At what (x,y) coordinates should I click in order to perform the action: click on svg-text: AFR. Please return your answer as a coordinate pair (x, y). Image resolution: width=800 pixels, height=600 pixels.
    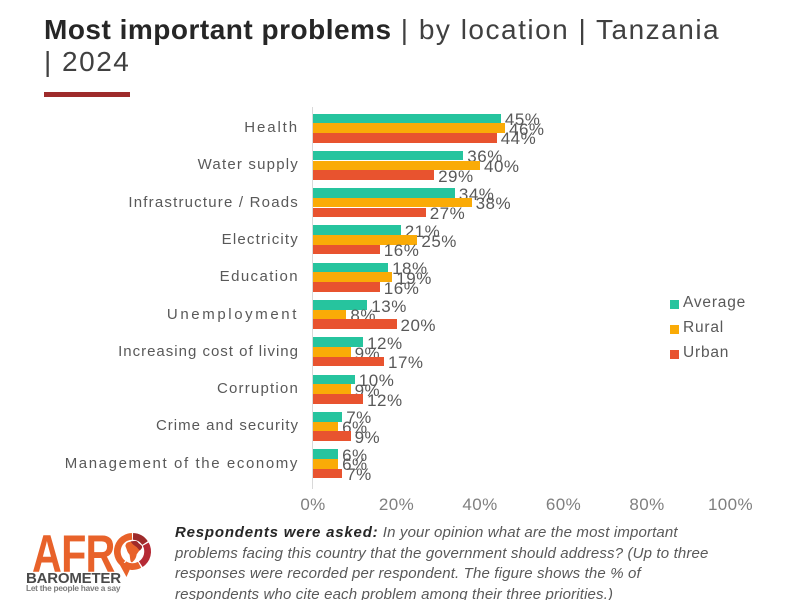
    Looking at the image, I should click on (73, 554).